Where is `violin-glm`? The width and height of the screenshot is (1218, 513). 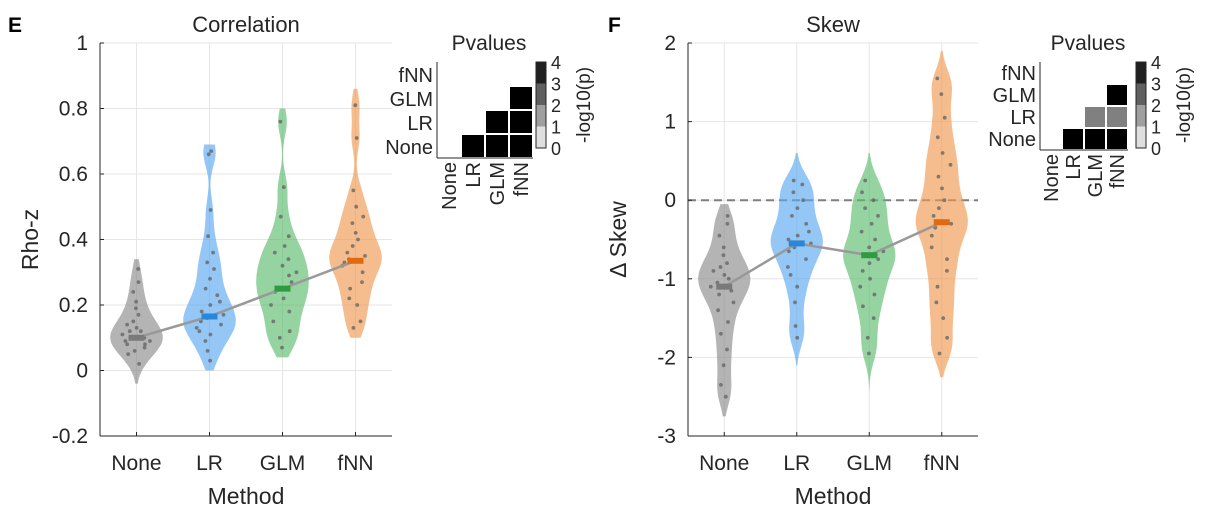
violin-glm is located at coordinates (282, 233).